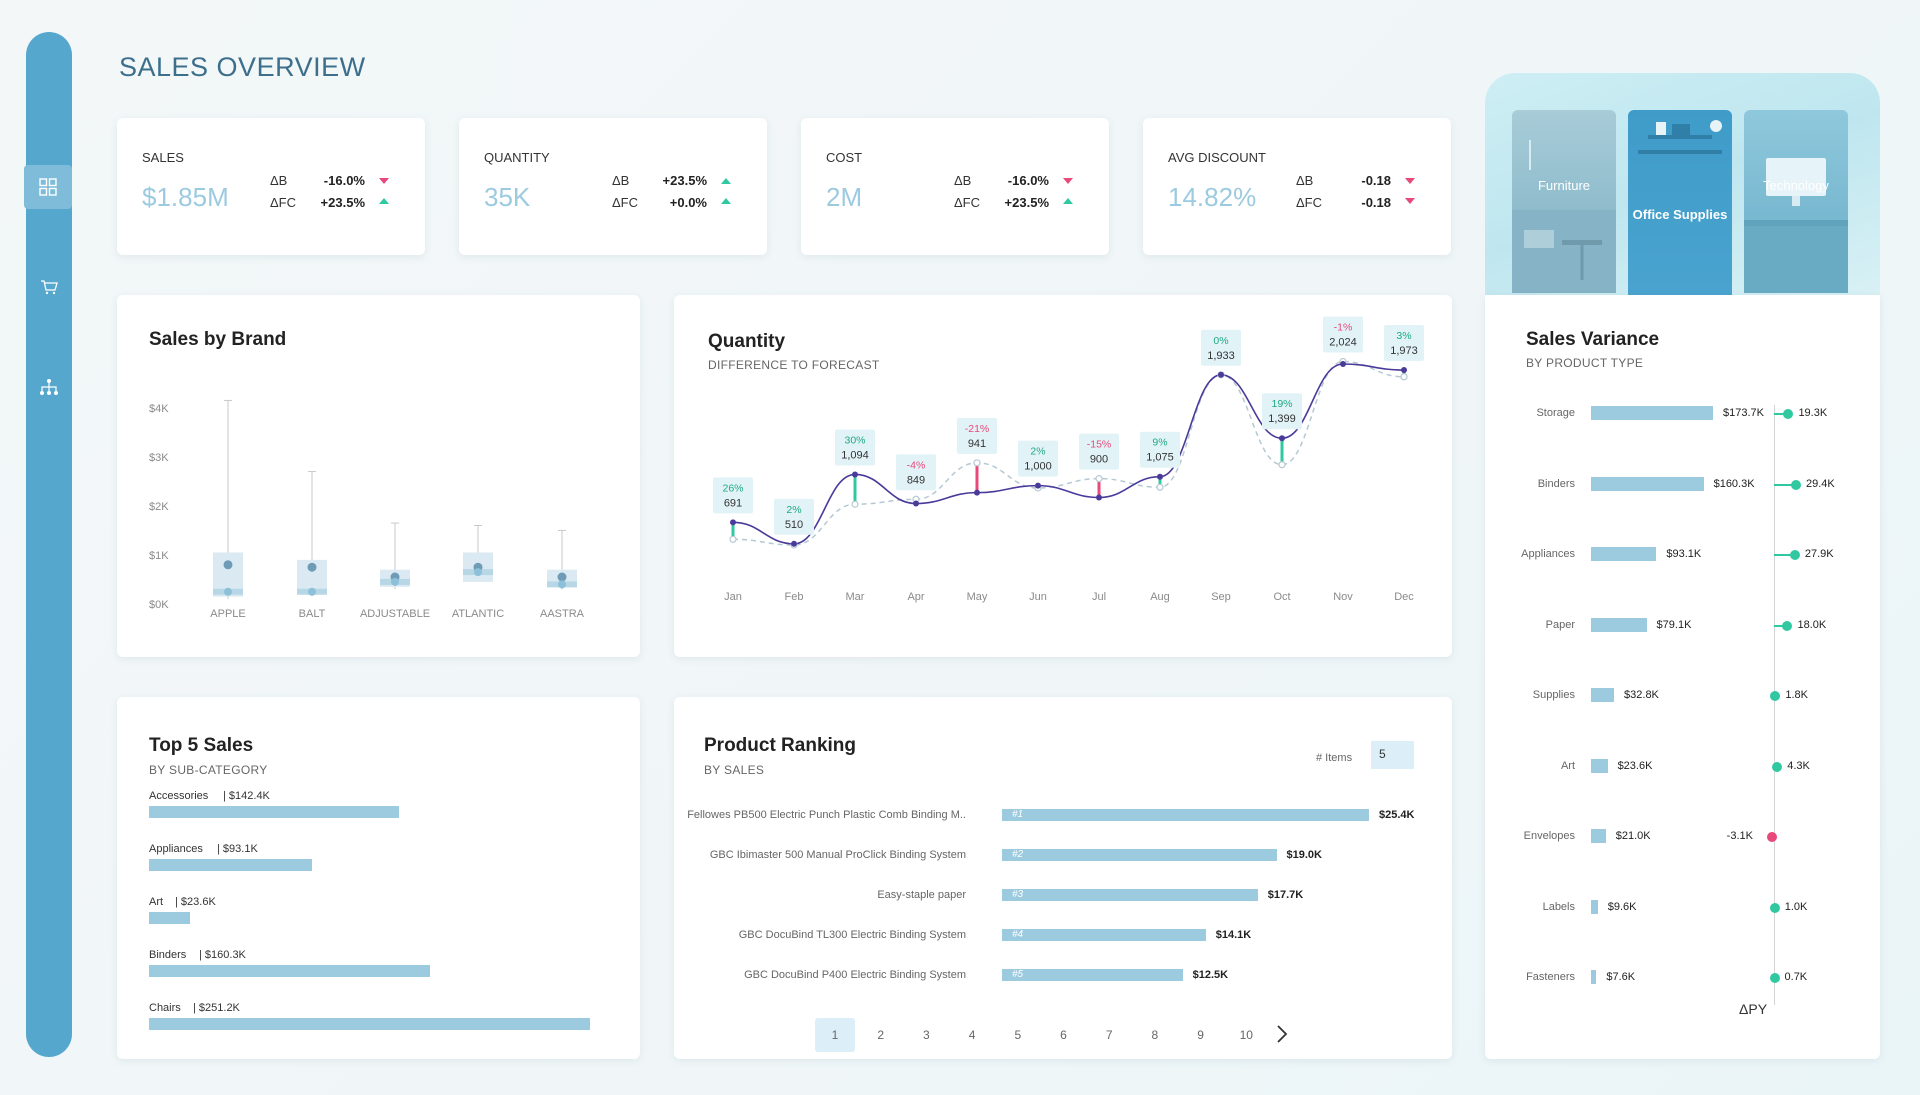 This screenshot has height=1095, width=1920. Describe the element at coordinates (835, 1035) in the screenshot. I see `page-button: 1` at that location.